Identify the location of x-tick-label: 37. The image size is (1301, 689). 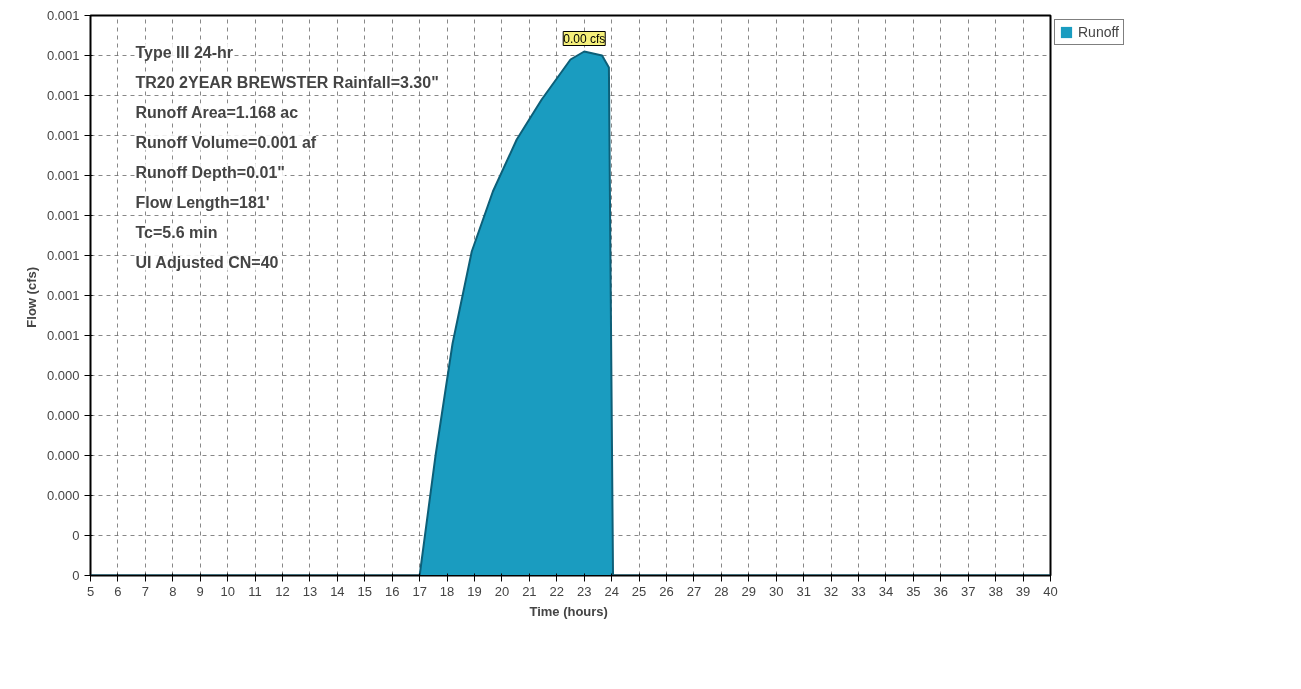
(968, 591).